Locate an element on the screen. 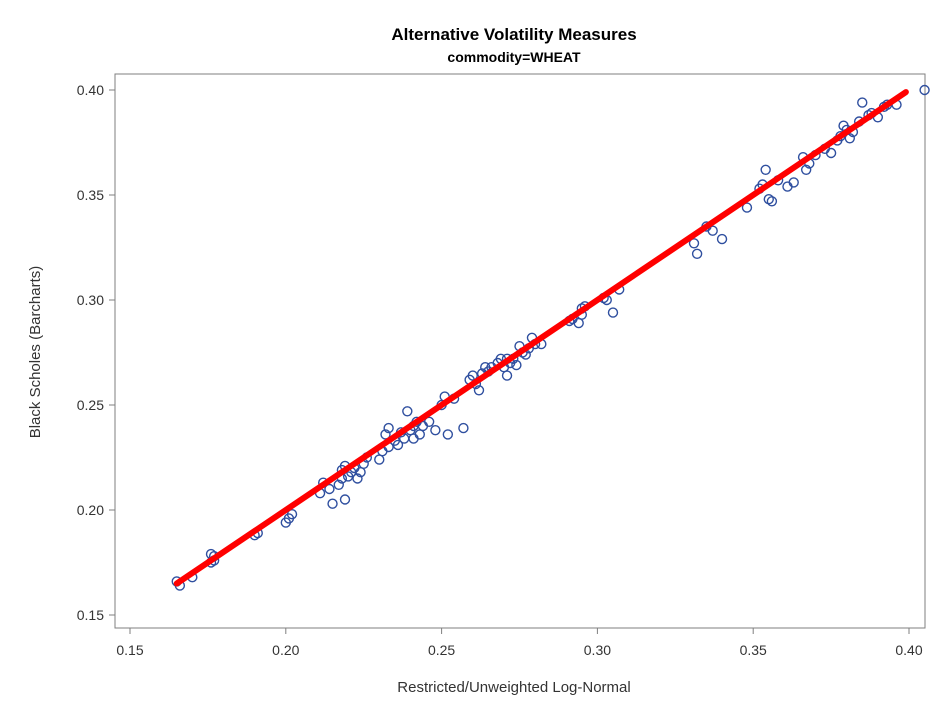  y-tick-label: 0.25 is located at coordinates (90, 405).